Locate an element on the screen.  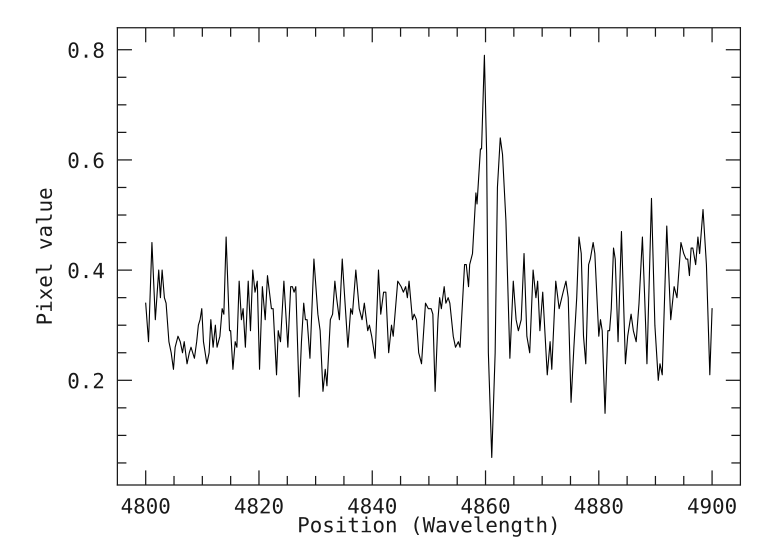
y-axis-title: Pixel value is located at coordinates (44, 256).